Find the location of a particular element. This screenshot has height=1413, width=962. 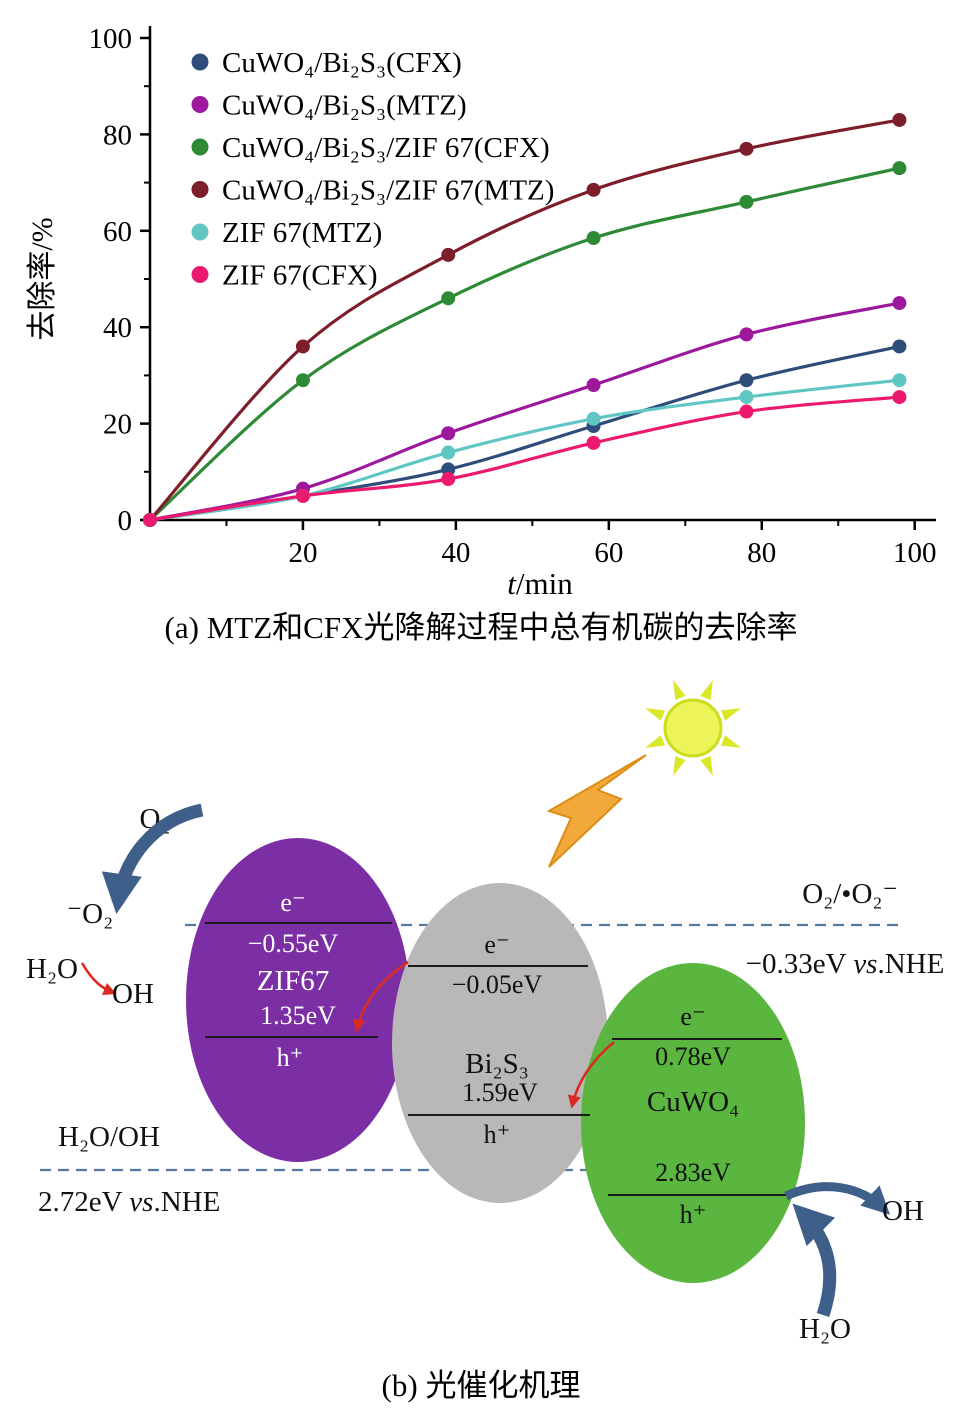

cuwo4-hole: h⁺ is located at coordinates (693, 1214).